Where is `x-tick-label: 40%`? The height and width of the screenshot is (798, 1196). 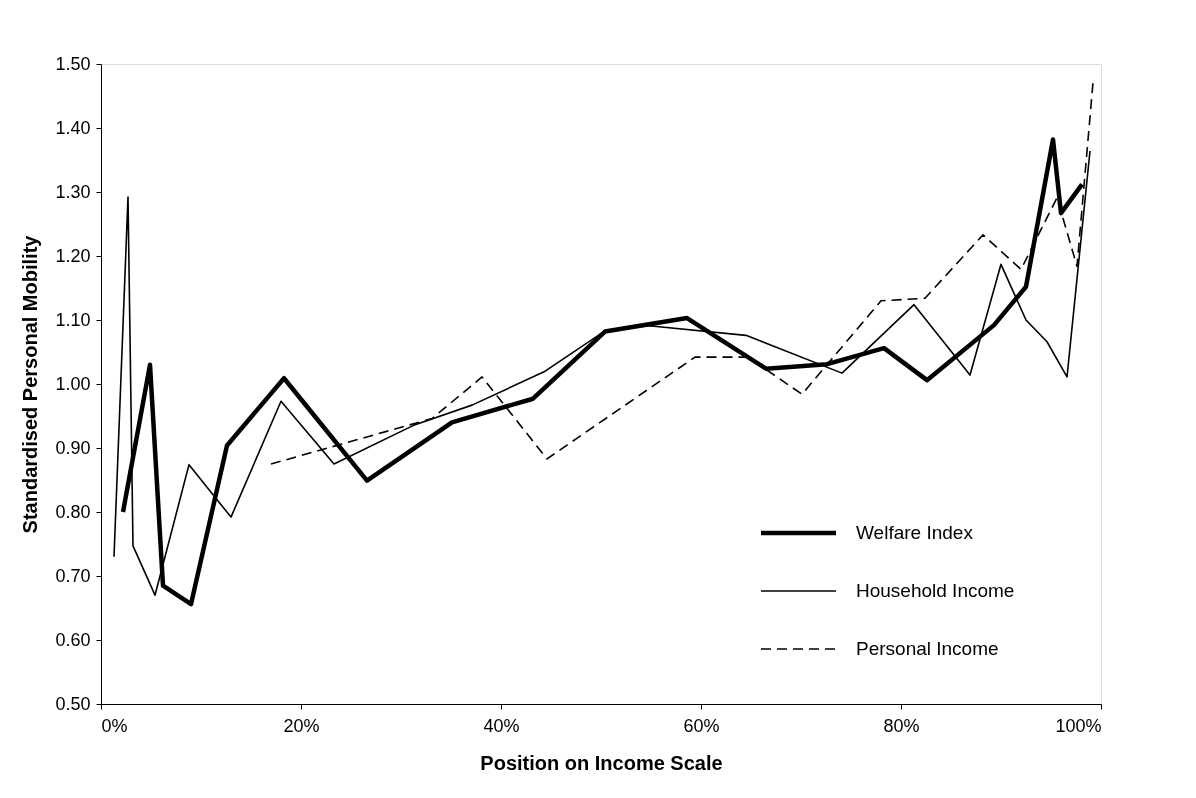
x-tick-label: 40% is located at coordinates (501, 725).